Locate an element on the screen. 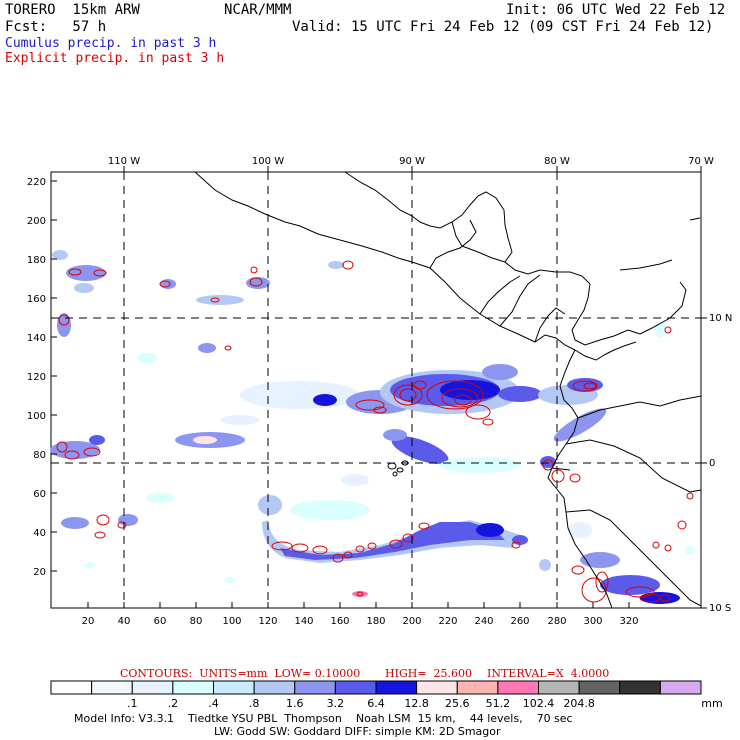  y-tick-label: 80 is located at coordinates (39, 455).